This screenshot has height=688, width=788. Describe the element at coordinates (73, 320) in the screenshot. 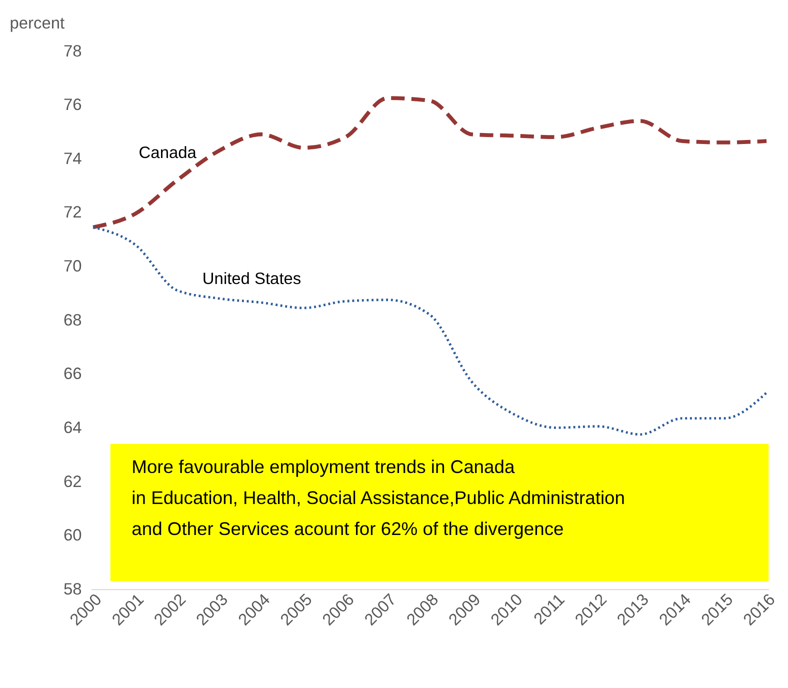

I see `y-tick-label: 68` at that location.